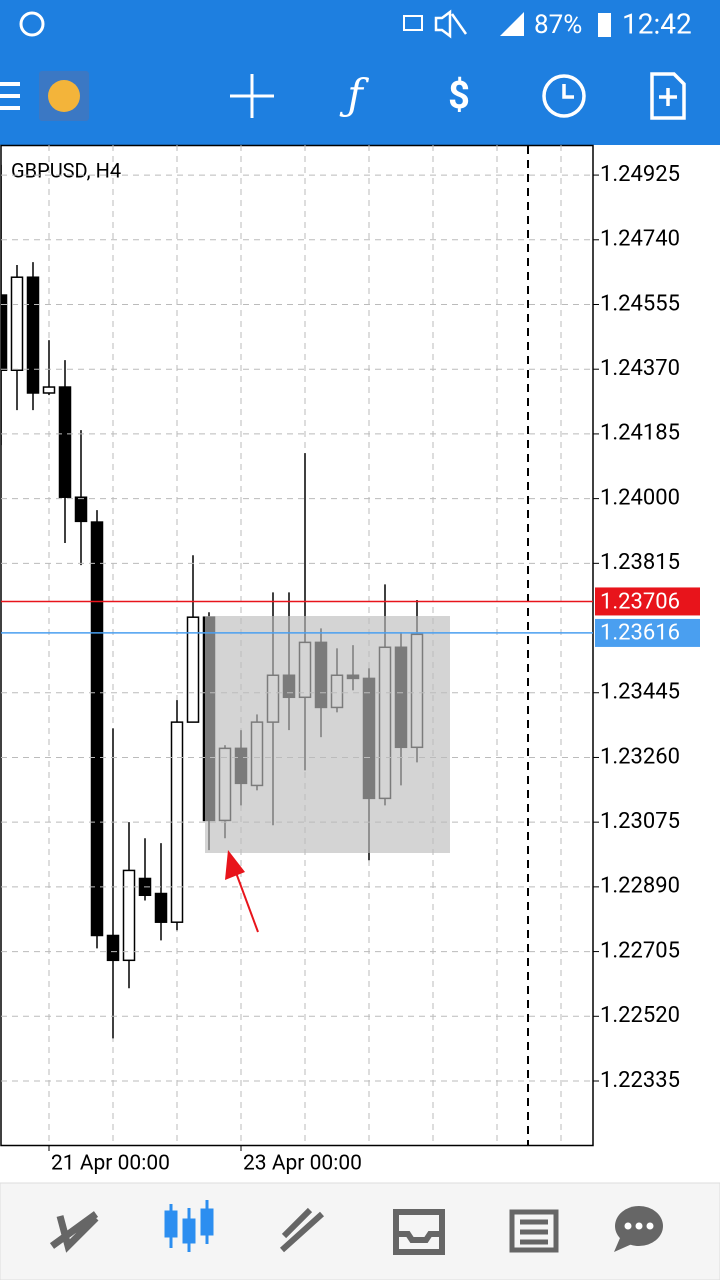  Describe the element at coordinates (640, 633) in the screenshot. I see `price-label: 1.23616` at that location.